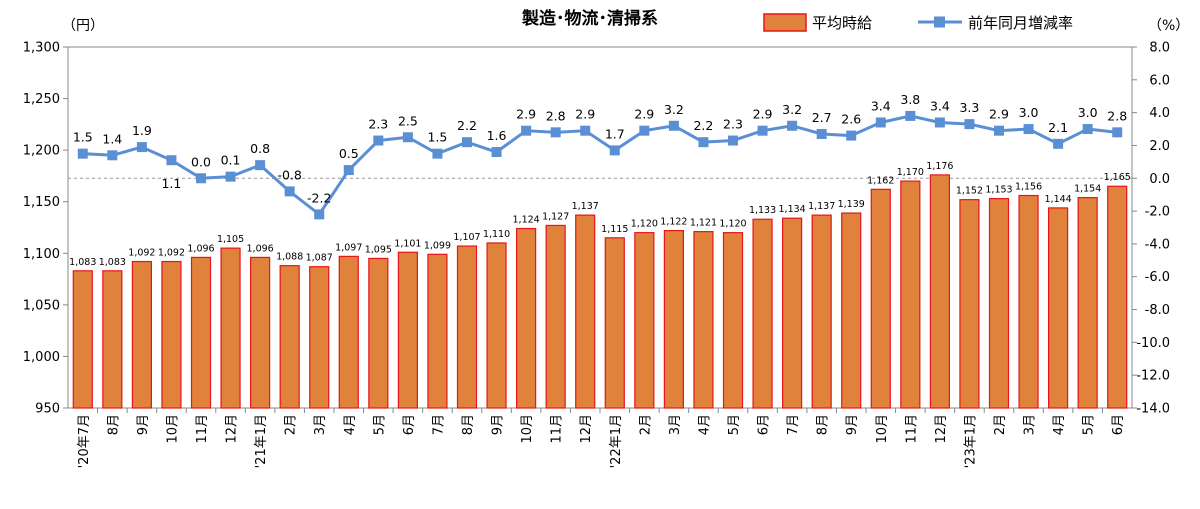 Image resolution: width=1200 pixels, height=509 pixels. What do you see at coordinates (586, 429) in the screenshot?
I see `x-axis-tick-label: 12月` at bounding box center [586, 429].